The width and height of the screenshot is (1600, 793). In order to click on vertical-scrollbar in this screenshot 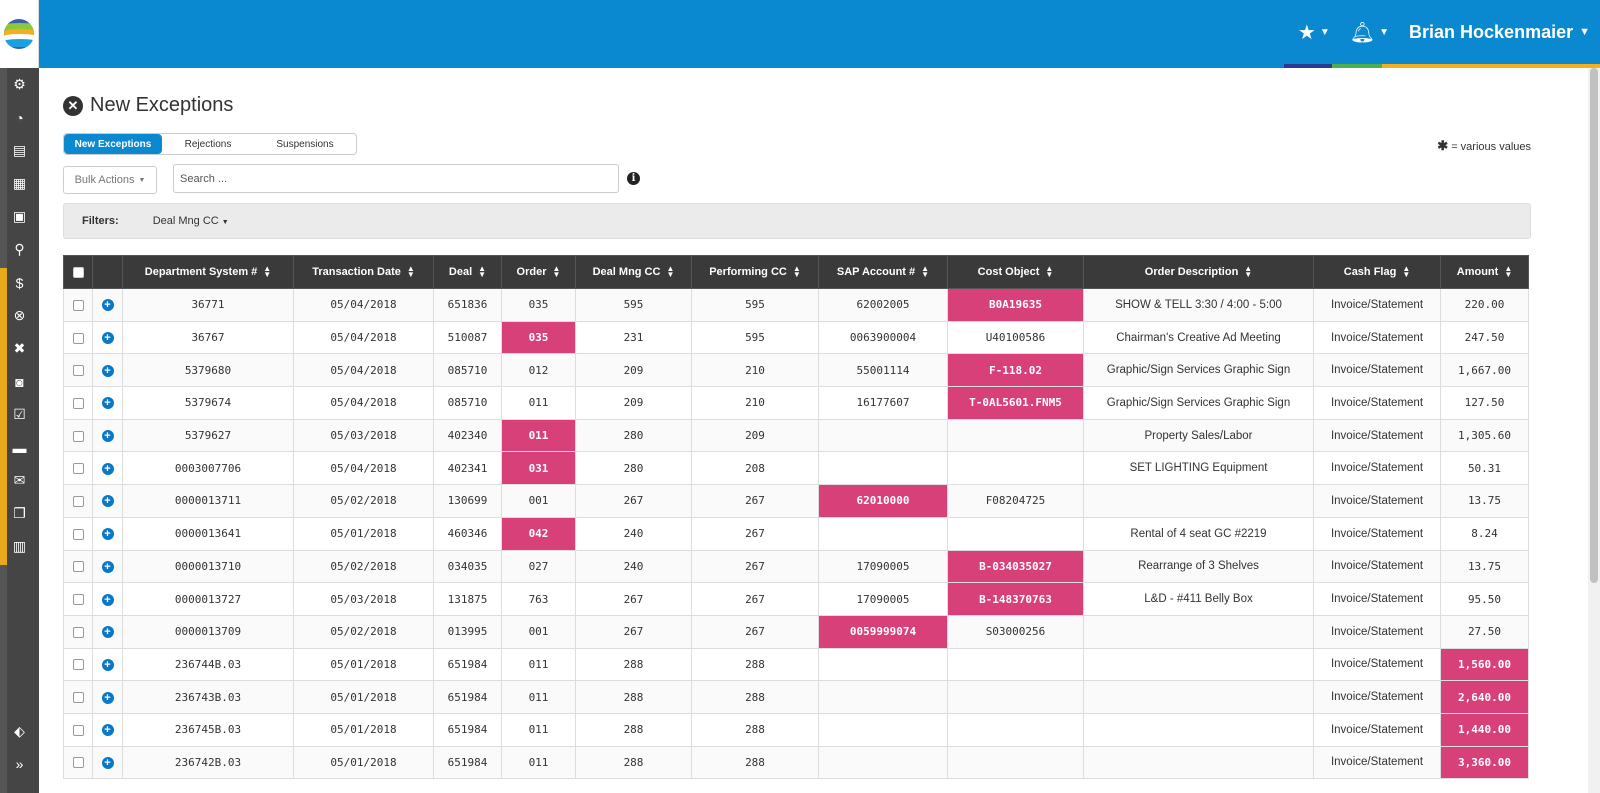, I will do `click(1594, 430)`.